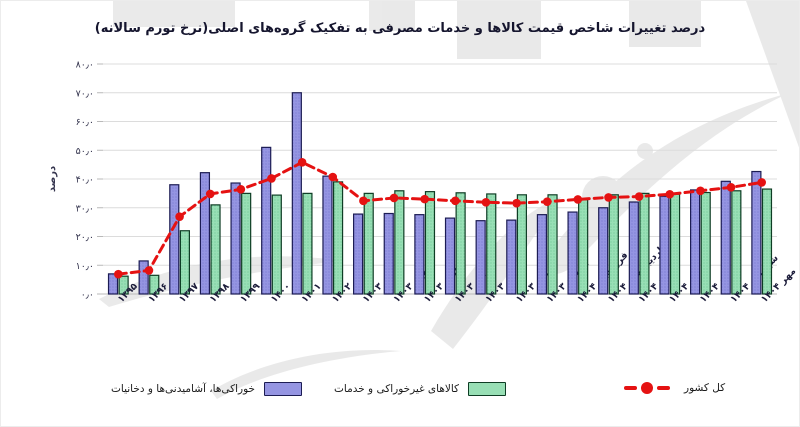  Describe the element at coordinates (397, 389) in the screenshot. I see `legend-label-nonfood: کالاهای غیرخوراکی و خدمات` at that location.